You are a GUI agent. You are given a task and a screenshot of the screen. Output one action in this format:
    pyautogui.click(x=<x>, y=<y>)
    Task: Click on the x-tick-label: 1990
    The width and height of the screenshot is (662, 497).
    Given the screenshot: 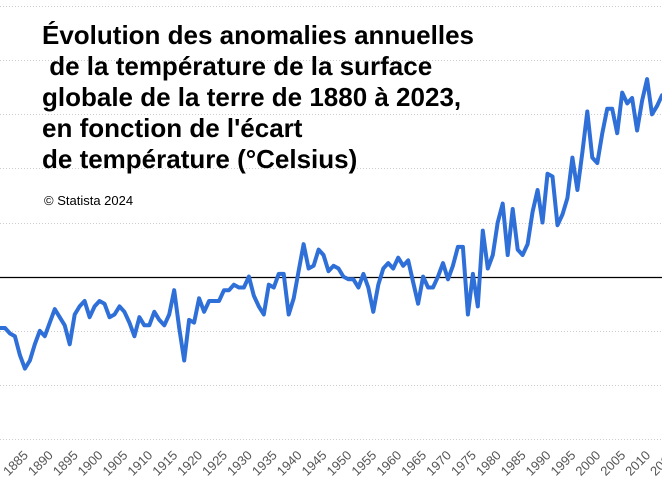 What is the action you would take?
    pyautogui.click(x=538, y=463)
    